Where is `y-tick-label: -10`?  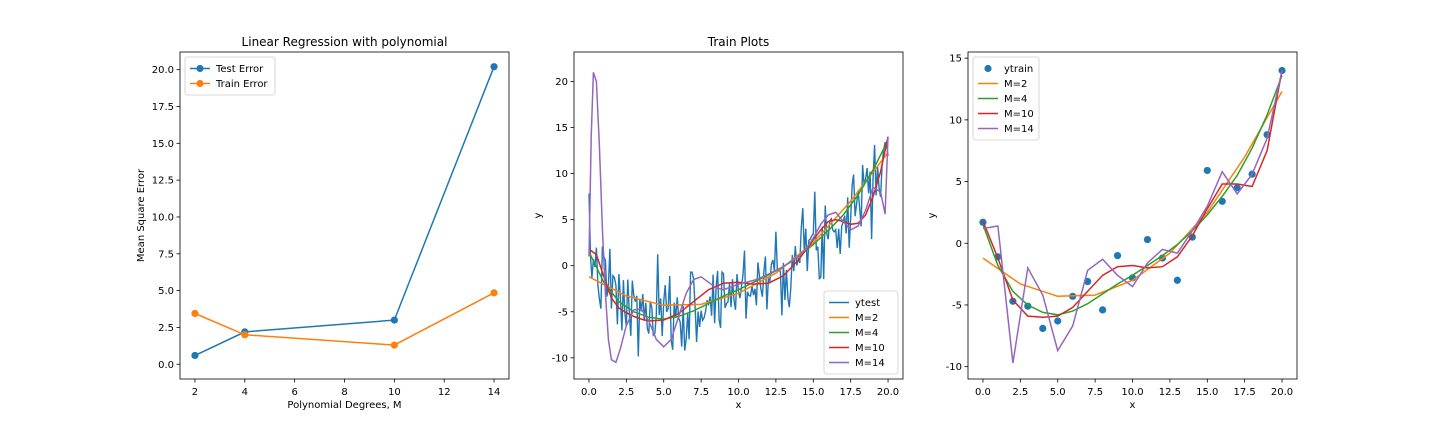
y-tick-label: -10 is located at coordinates (560, 358).